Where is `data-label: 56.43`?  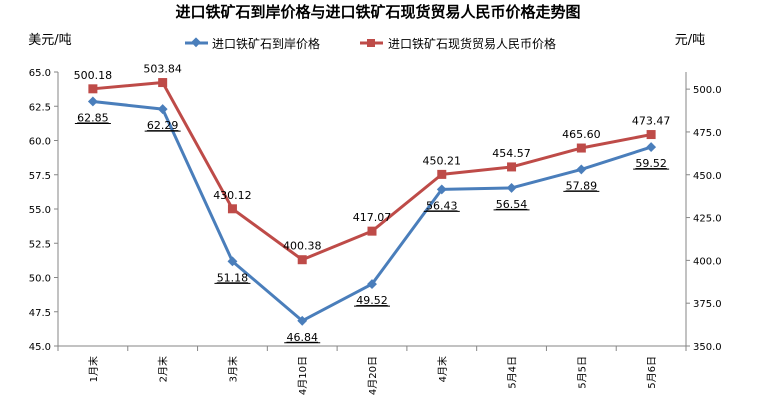
data-label: 56.43 is located at coordinates (442, 205).